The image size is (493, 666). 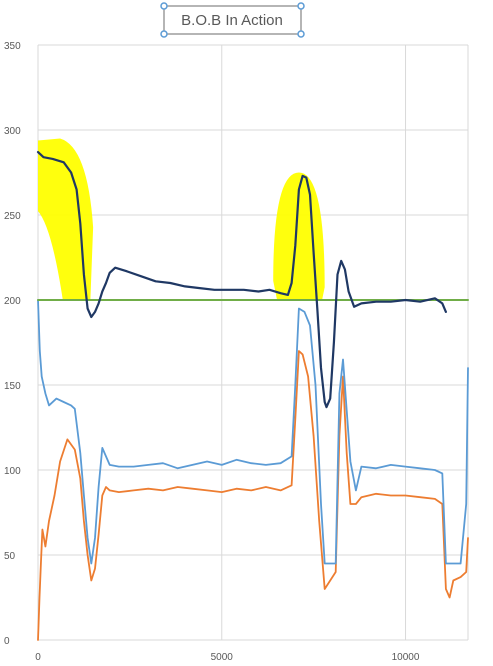 What do you see at coordinates (164, 34) in the screenshot?
I see `title-handle-bottom-left` at bounding box center [164, 34].